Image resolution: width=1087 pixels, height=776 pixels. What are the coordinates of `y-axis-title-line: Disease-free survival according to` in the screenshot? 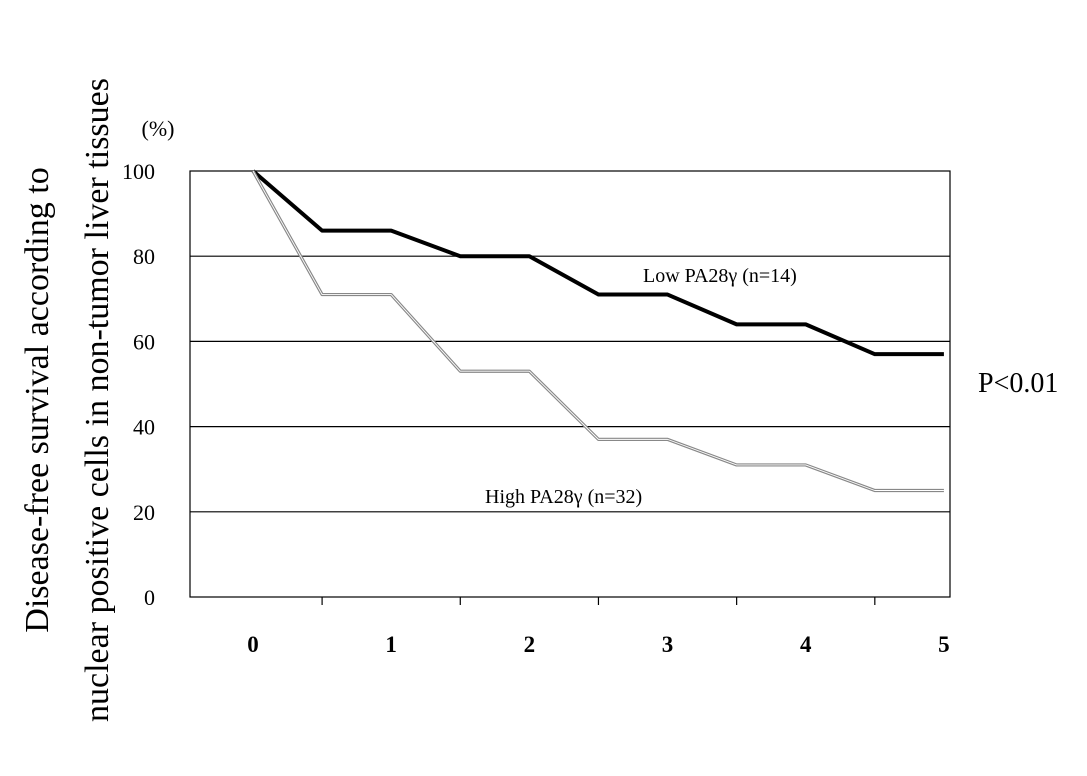 It's located at (37, 399).